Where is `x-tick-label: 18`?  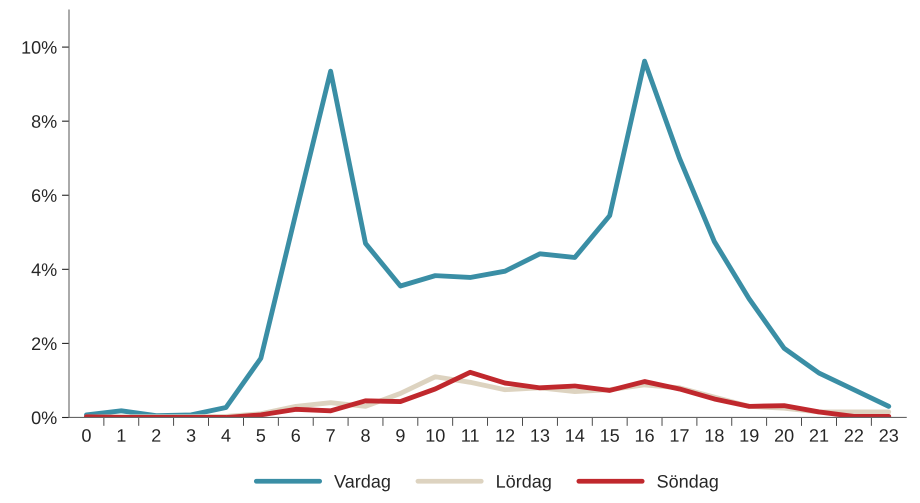 x-tick-label: 18 is located at coordinates (715, 435).